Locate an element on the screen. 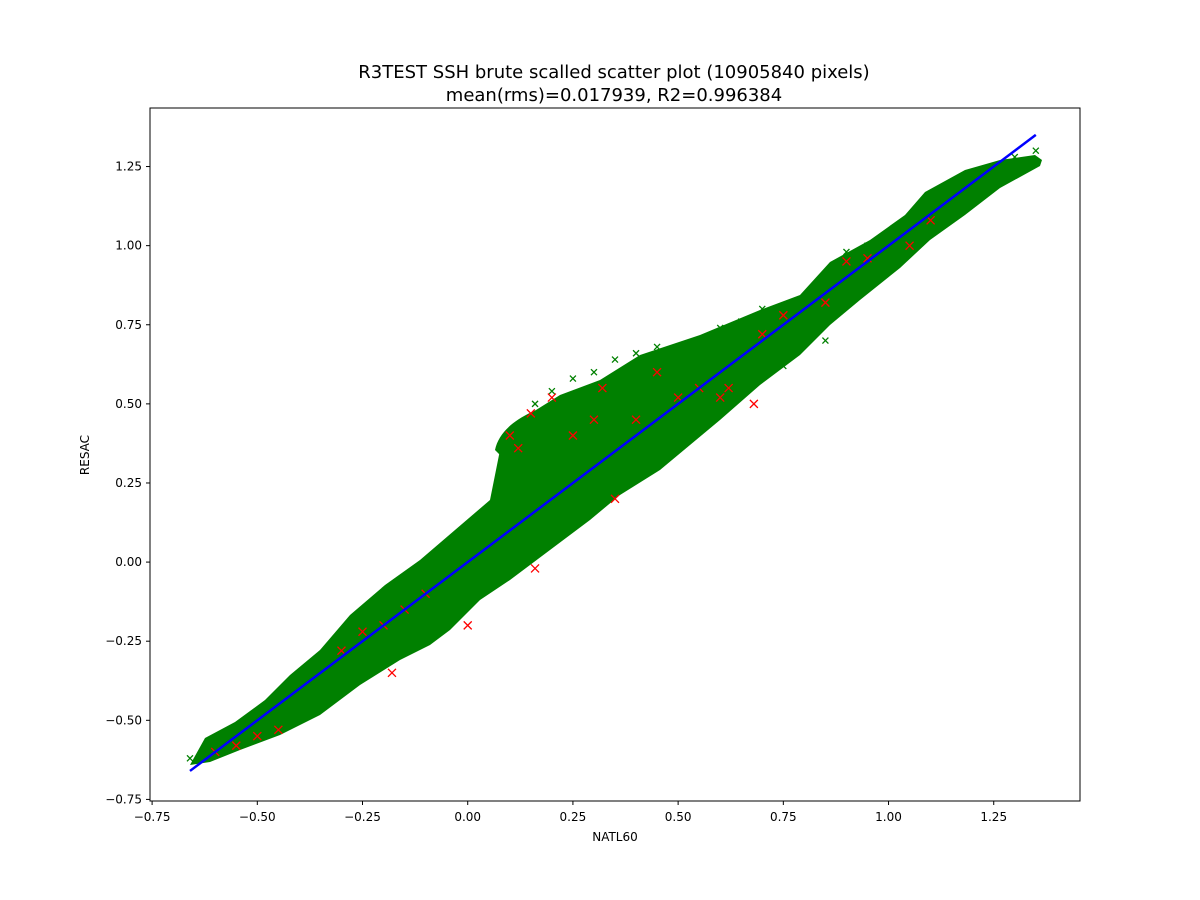 The width and height of the screenshot is (1200, 900). x-tick-label: 0.25 is located at coordinates (573, 817).